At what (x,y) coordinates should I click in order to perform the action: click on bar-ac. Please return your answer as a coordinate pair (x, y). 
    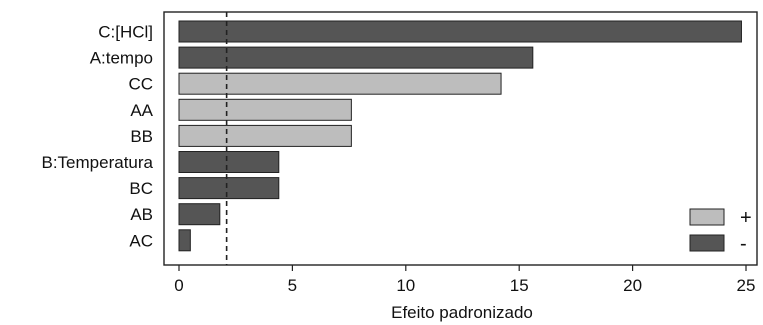
    Looking at the image, I should click on (184, 240).